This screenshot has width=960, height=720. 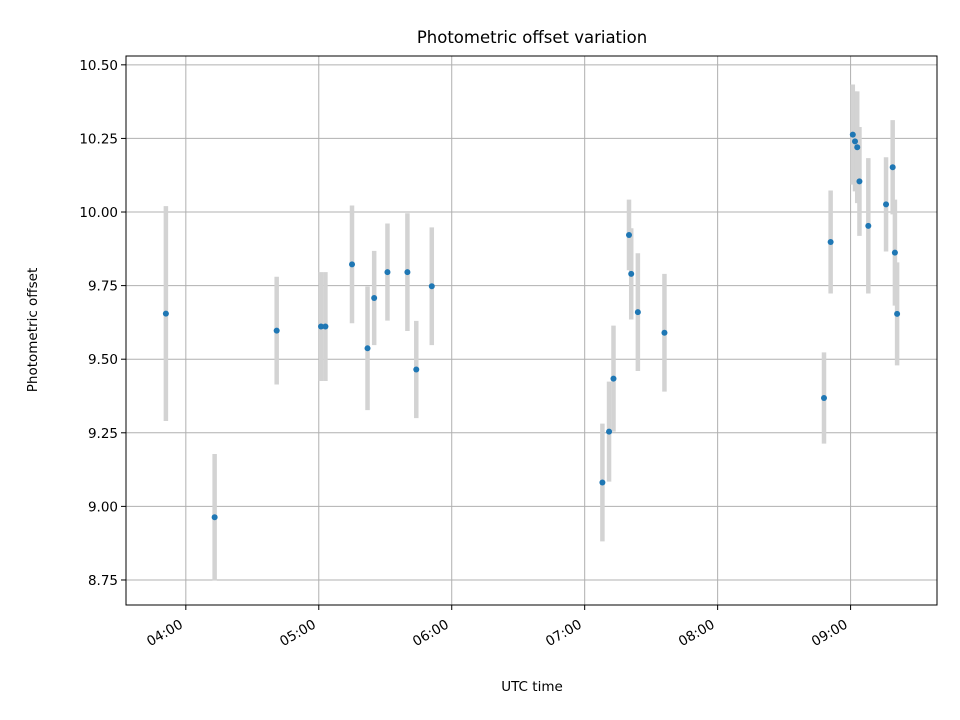 I want to click on y-tick-label: 8.75, so click(x=103, y=581).